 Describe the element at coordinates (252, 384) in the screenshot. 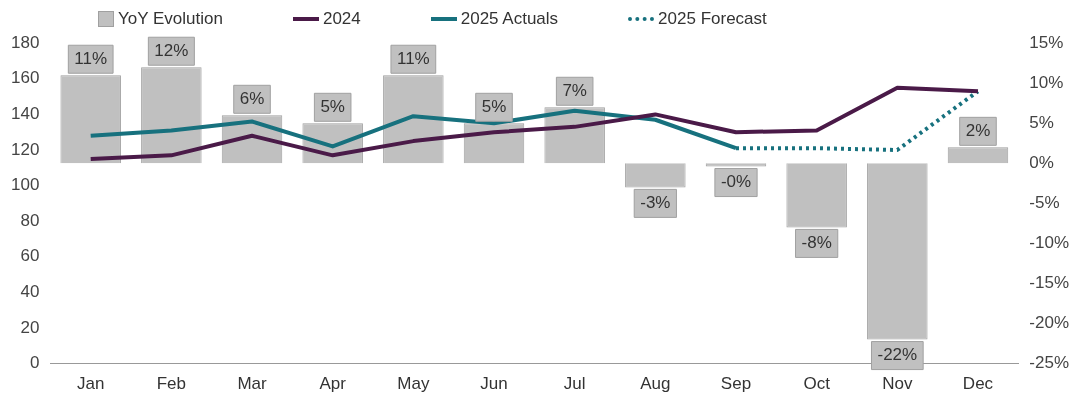

I see `x-tick-label: Mar` at that location.